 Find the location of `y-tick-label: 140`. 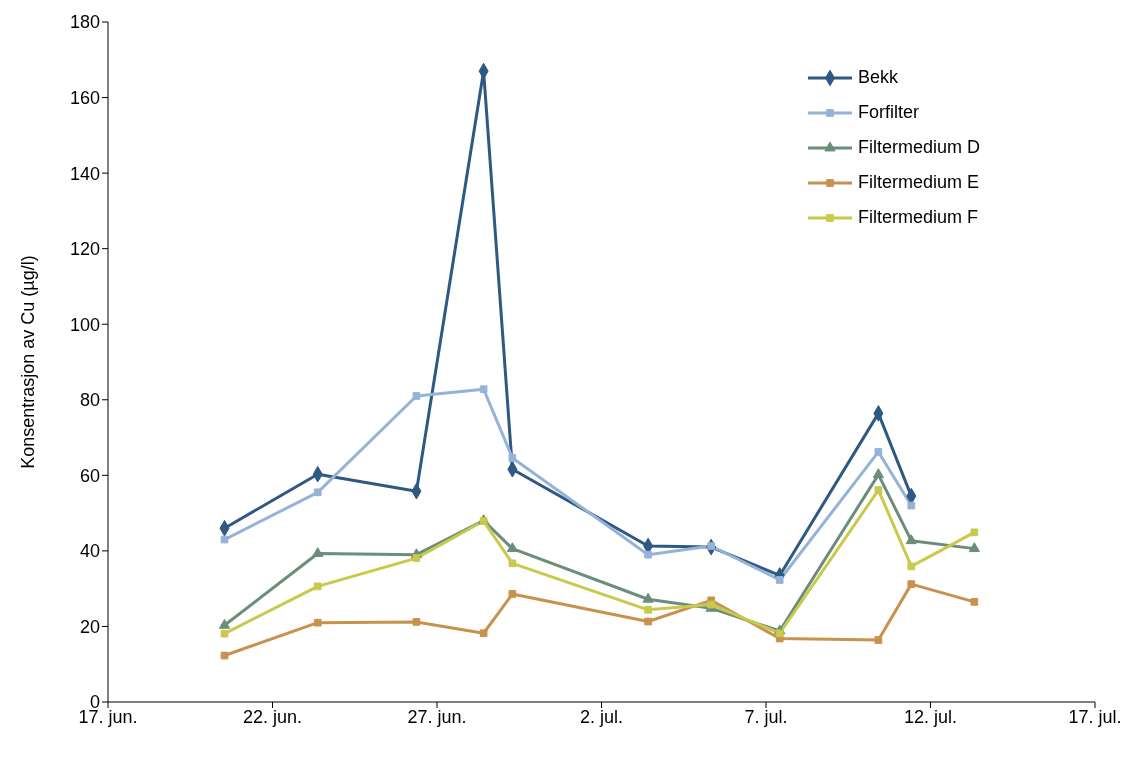

y-tick-label: 140 is located at coordinates (84, 173).